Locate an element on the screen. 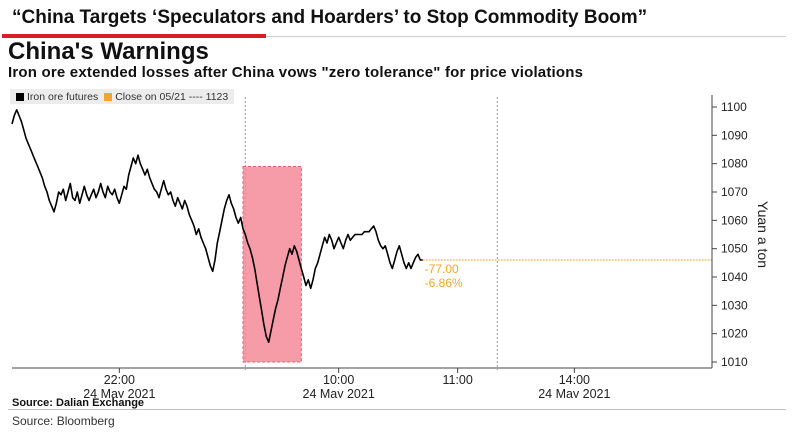  y-tick-label: 1010 is located at coordinates (734, 362).